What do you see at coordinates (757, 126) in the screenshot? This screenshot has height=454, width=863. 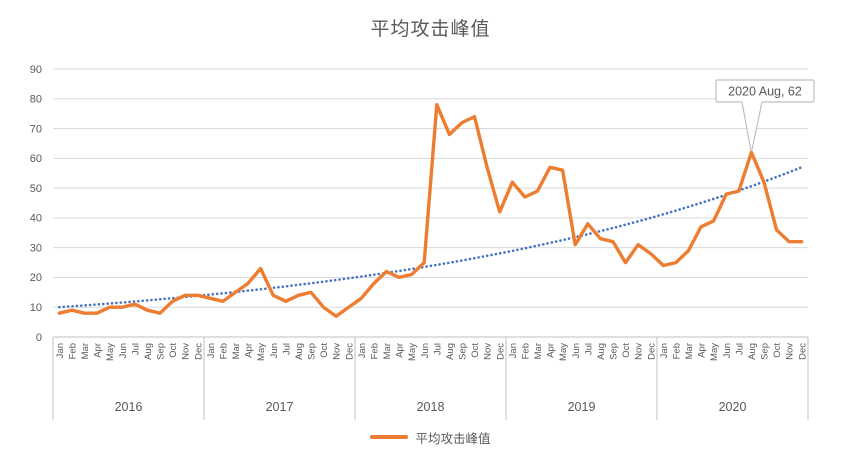 I see `annotation-pointer-right-edge` at bounding box center [757, 126].